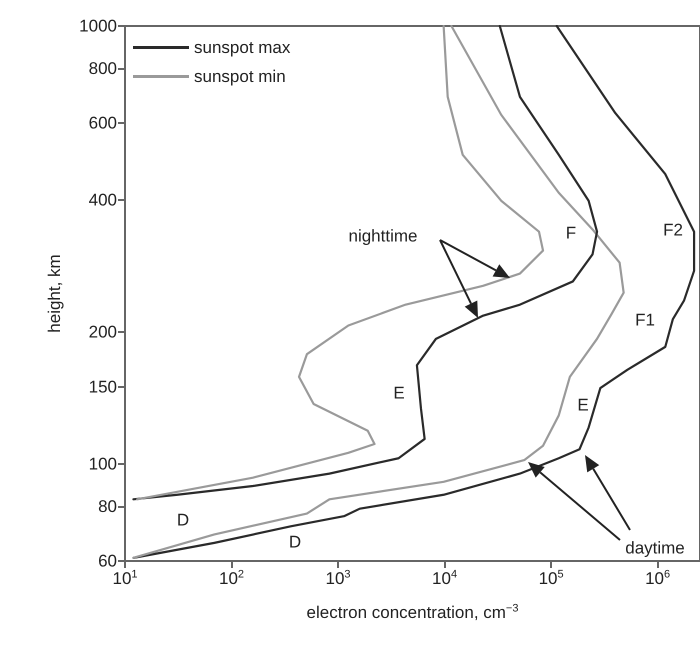 The height and width of the screenshot is (647, 700). Describe the element at coordinates (655, 548) in the screenshot. I see `annotation: daytime` at that location.